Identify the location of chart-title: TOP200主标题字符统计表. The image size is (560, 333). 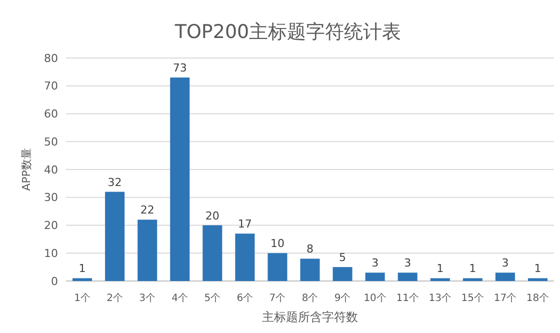
(288, 32).